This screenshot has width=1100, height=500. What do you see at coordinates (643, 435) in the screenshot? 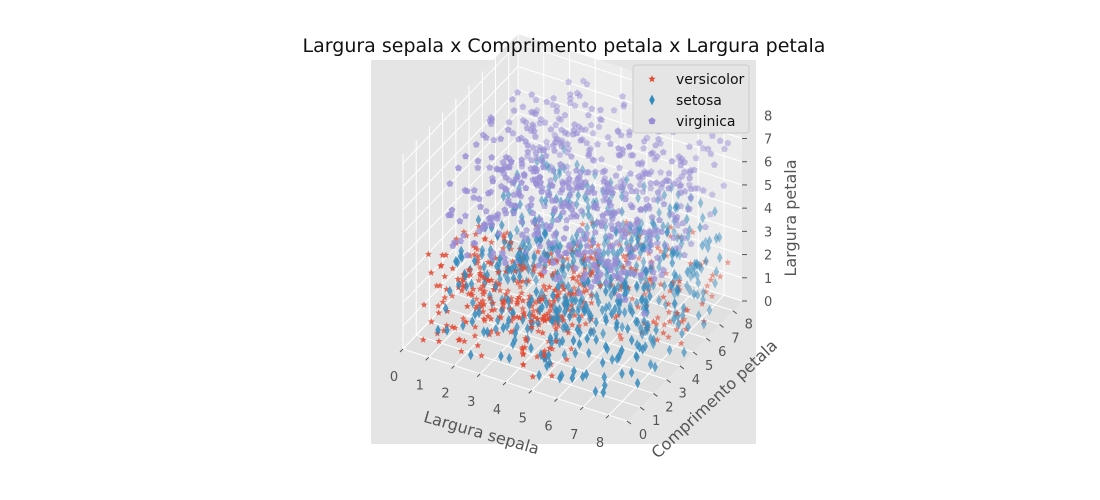
I see `y-tick-label: 0` at bounding box center [643, 435].